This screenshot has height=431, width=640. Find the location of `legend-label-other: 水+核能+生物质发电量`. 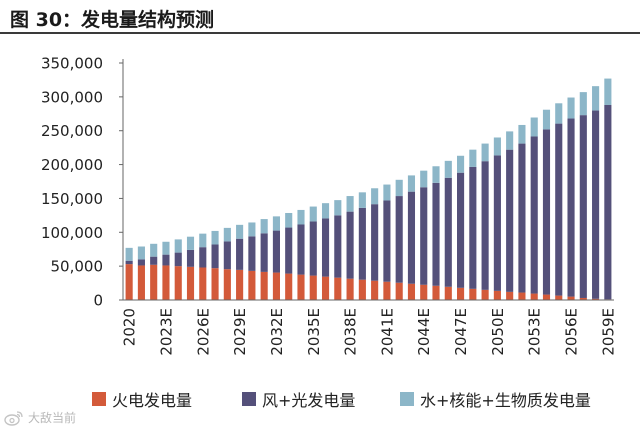

legend-label-other: 水+核能+生物质发电量 is located at coordinates (505, 400).